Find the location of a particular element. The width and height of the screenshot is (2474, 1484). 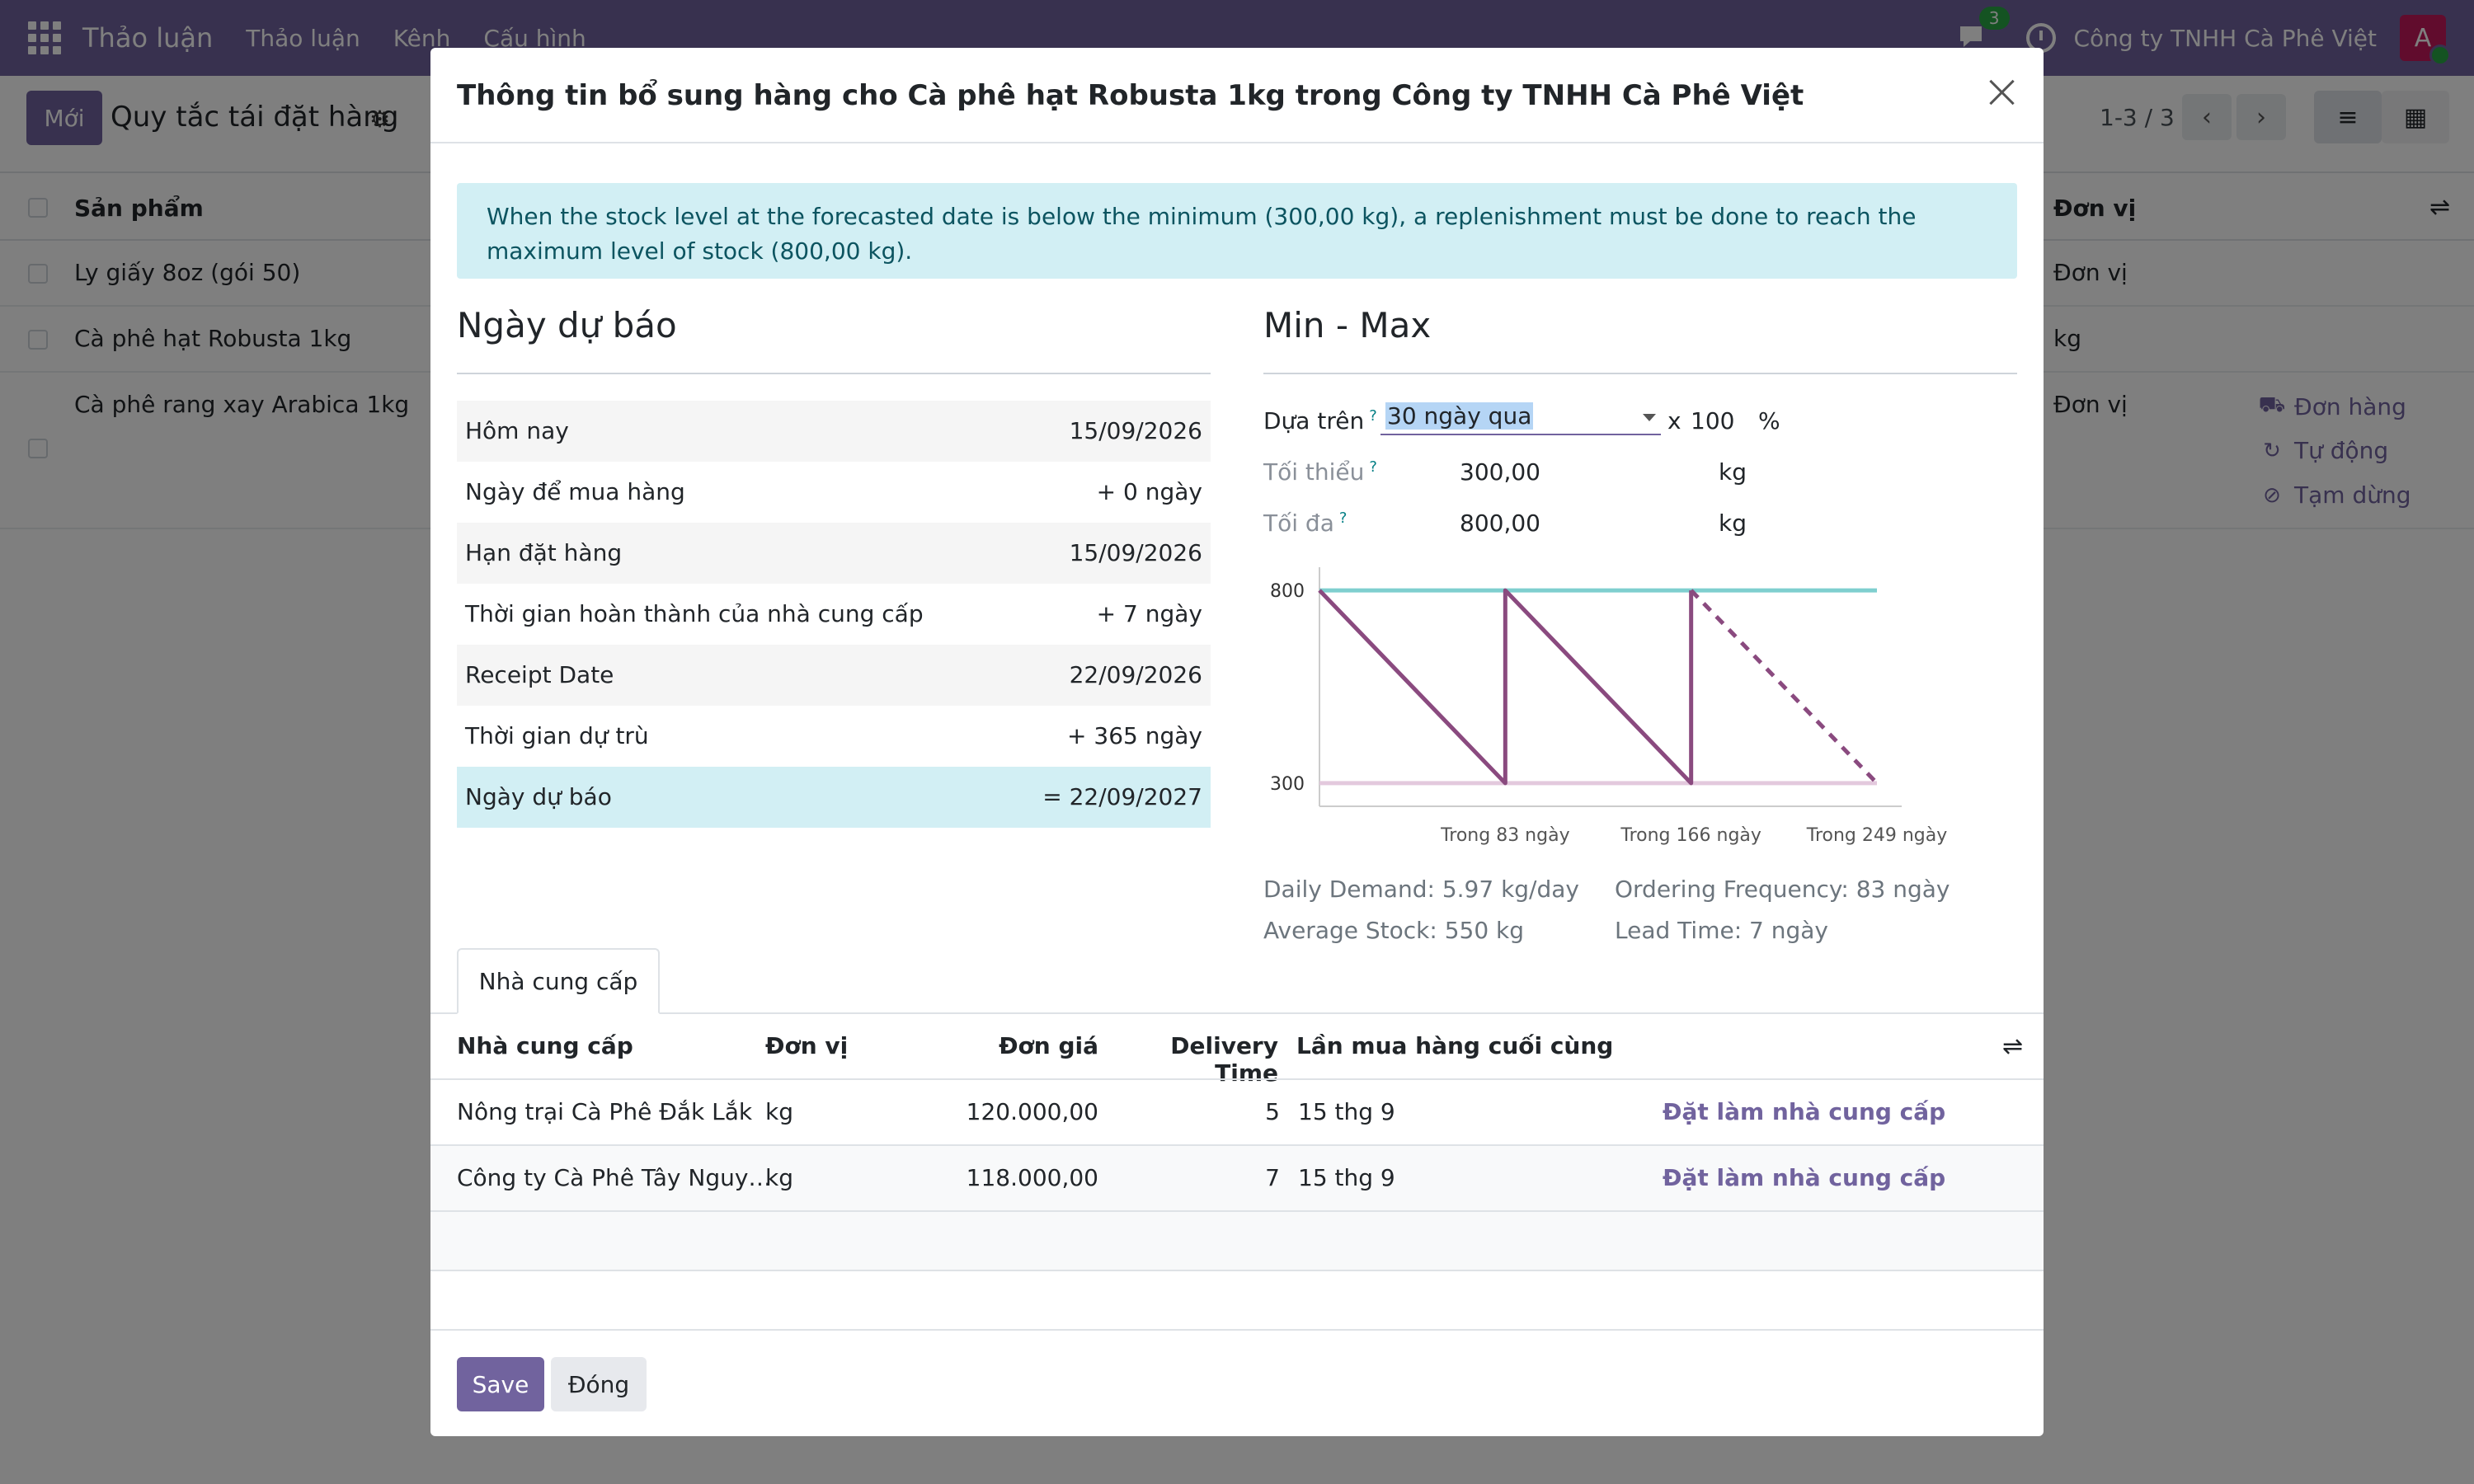

column-unit: Đơn vị is located at coordinates (807, 1045).